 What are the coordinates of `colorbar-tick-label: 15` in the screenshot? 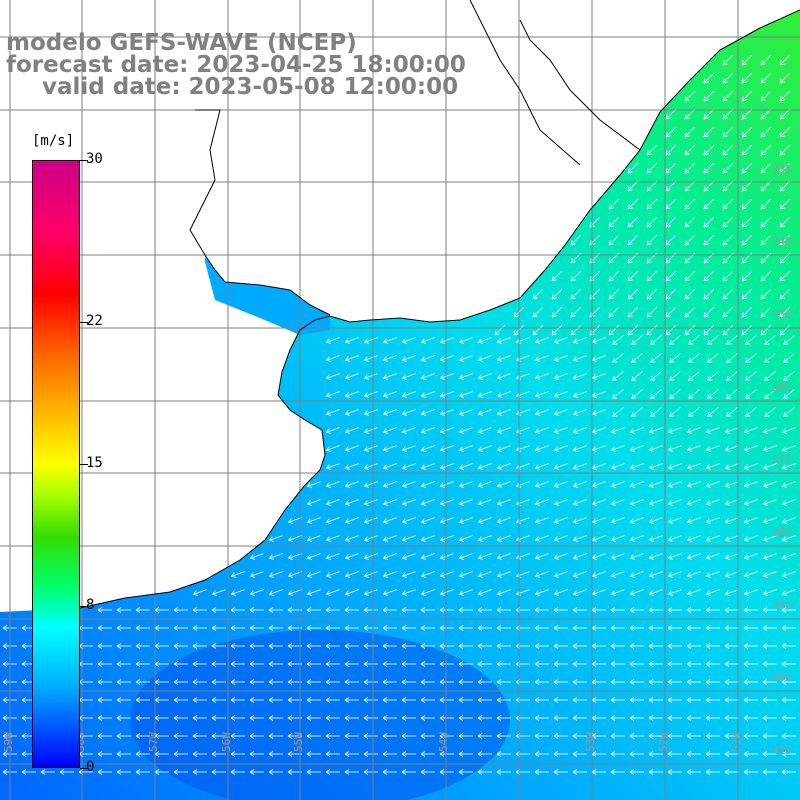 It's located at (94, 463).